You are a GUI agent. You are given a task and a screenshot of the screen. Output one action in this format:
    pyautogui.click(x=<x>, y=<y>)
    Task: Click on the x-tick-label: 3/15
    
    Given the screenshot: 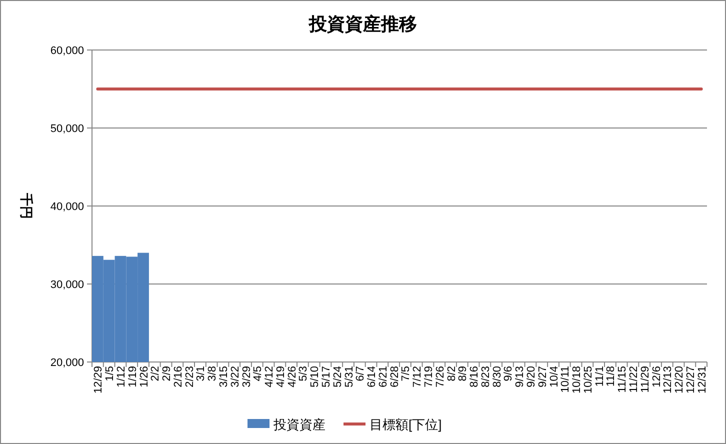 What is the action you would take?
    pyautogui.click(x=224, y=377)
    